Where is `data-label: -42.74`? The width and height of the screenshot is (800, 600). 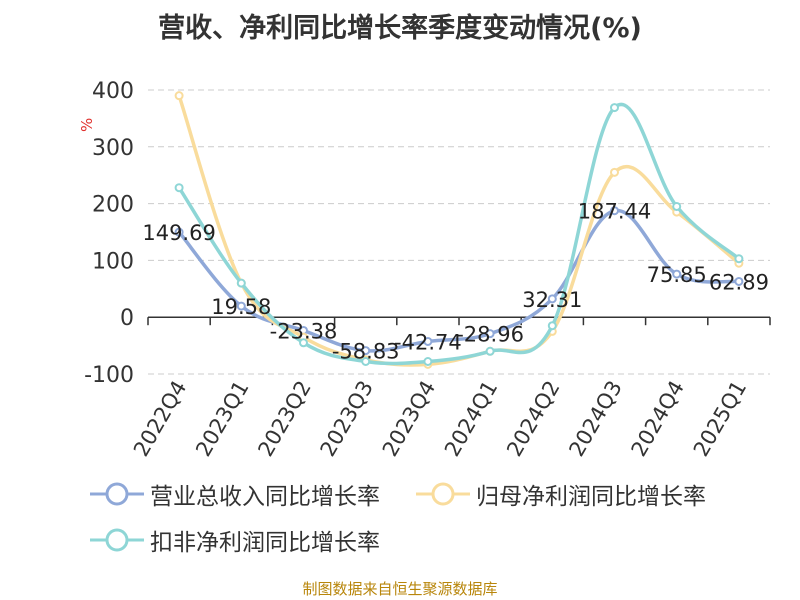 data-label: -42.74 is located at coordinates (428, 342).